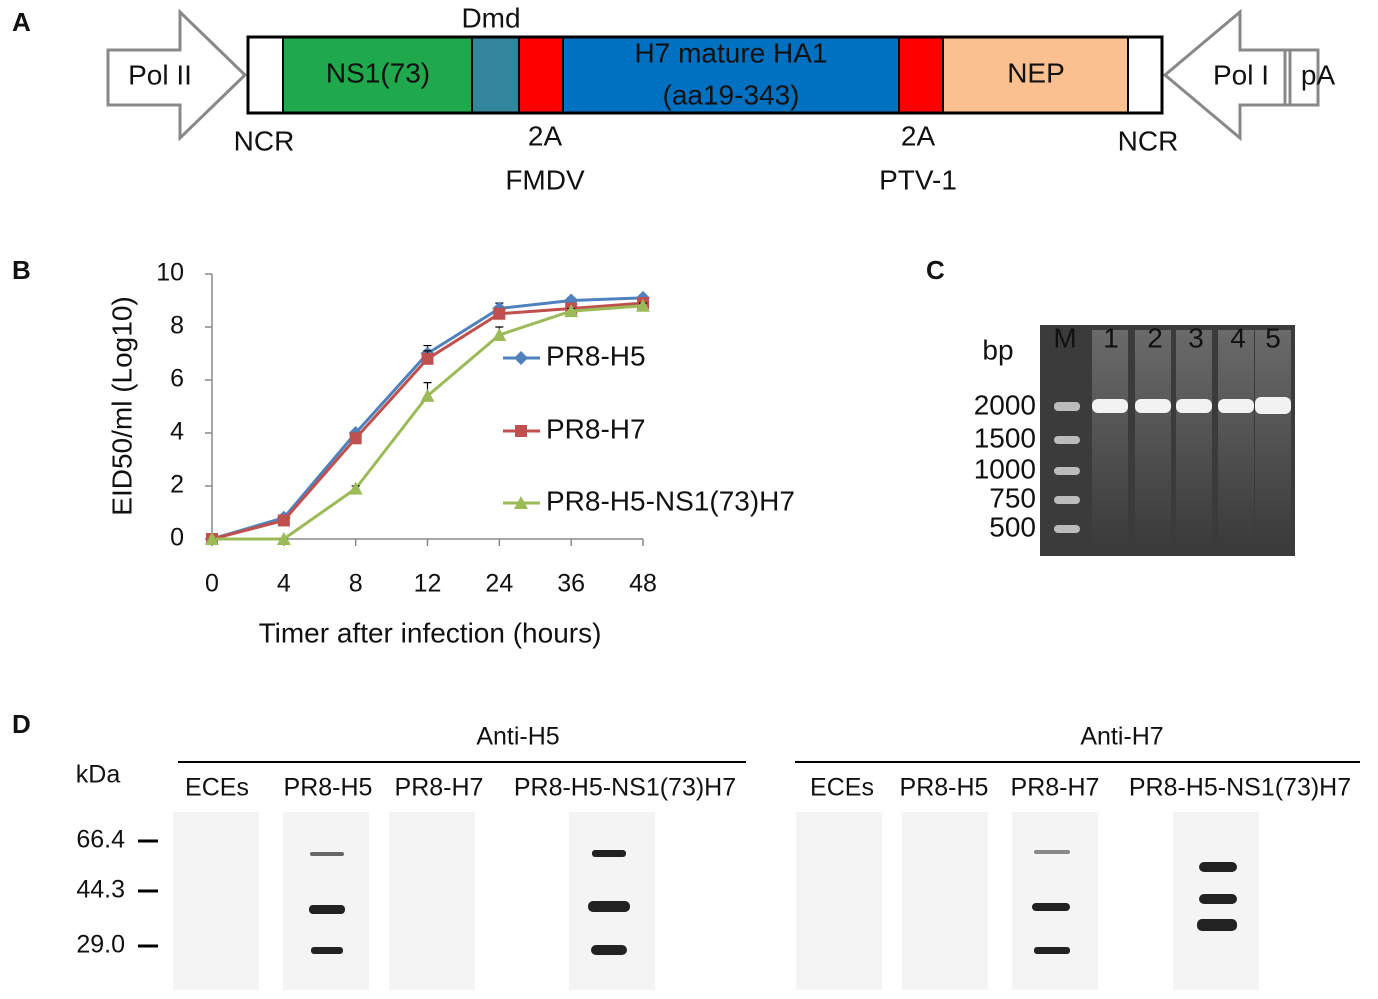 The height and width of the screenshot is (999, 1378). Describe the element at coordinates (596, 428) in the screenshot. I see `legend-label: PR8-H7` at that location.